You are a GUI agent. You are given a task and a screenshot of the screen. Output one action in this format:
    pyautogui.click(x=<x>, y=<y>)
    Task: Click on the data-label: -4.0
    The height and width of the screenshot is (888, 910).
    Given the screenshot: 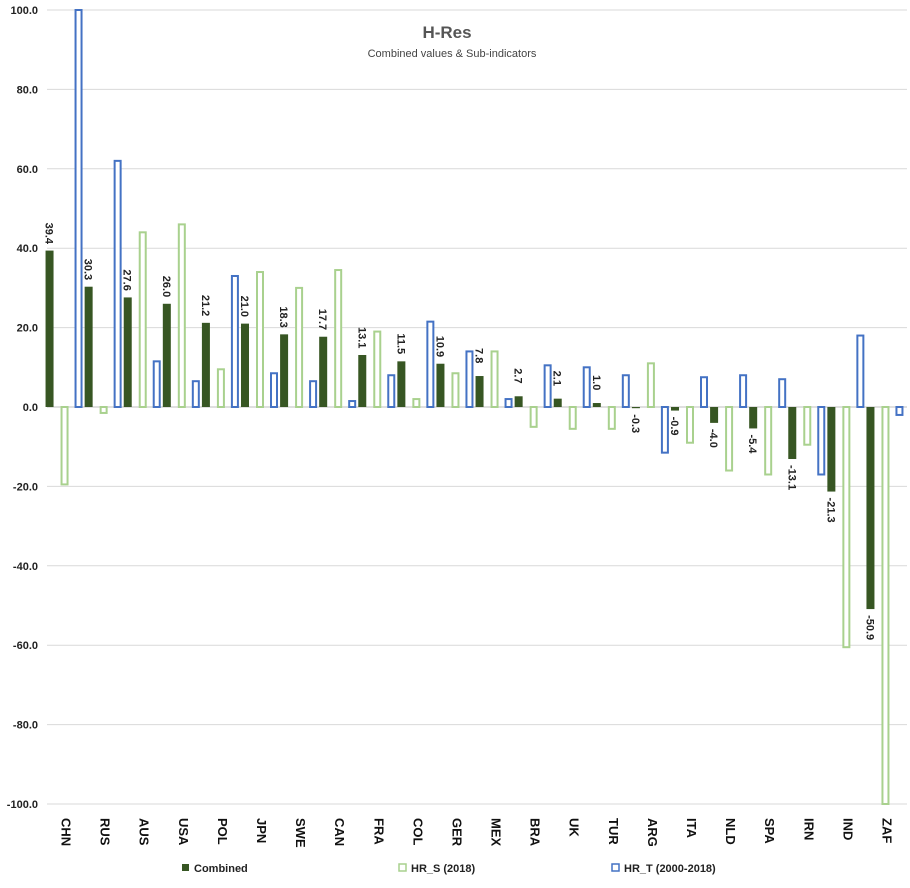 What is the action you would take?
    pyautogui.click(x=713, y=438)
    